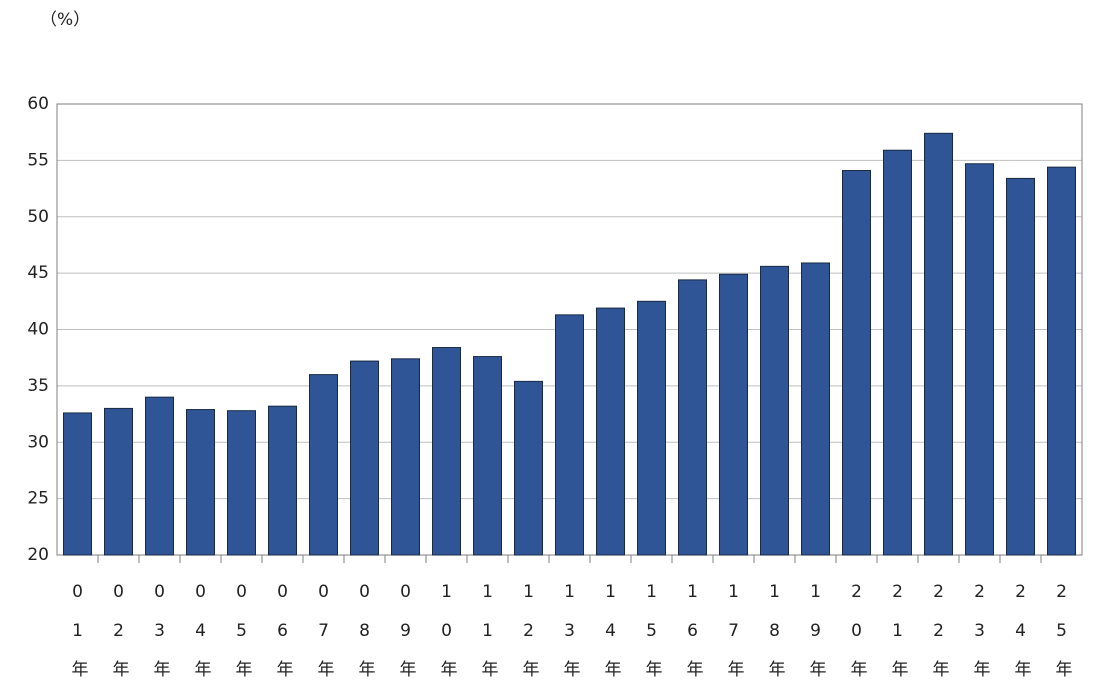  Describe the element at coordinates (38, 217) in the screenshot. I see `y-tick-label: 50` at that location.